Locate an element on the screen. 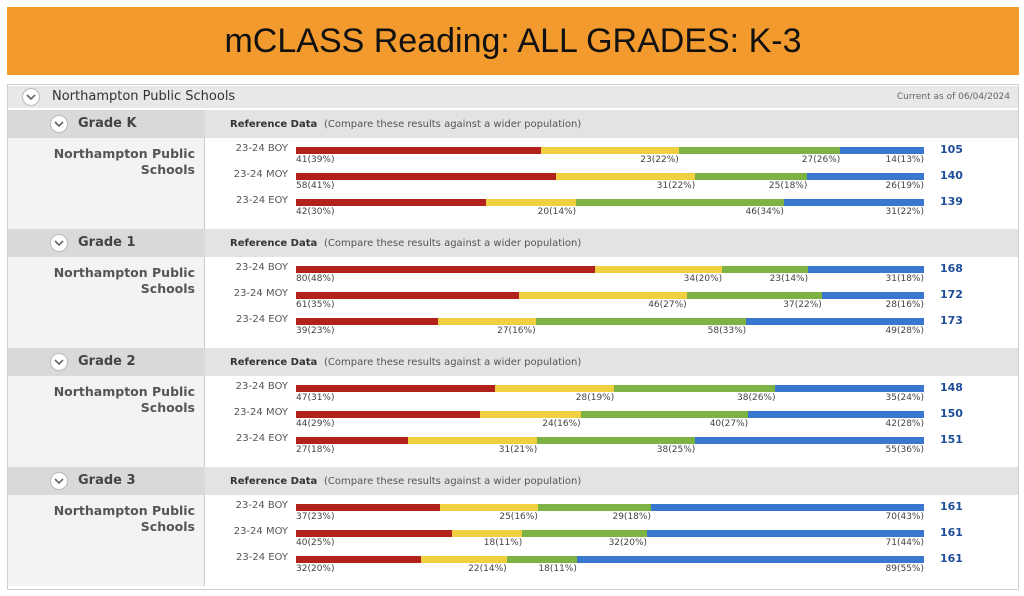 The width and height of the screenshot is (1024, 596). segment-label: 71(44%) is located at coordinates (904, 543).